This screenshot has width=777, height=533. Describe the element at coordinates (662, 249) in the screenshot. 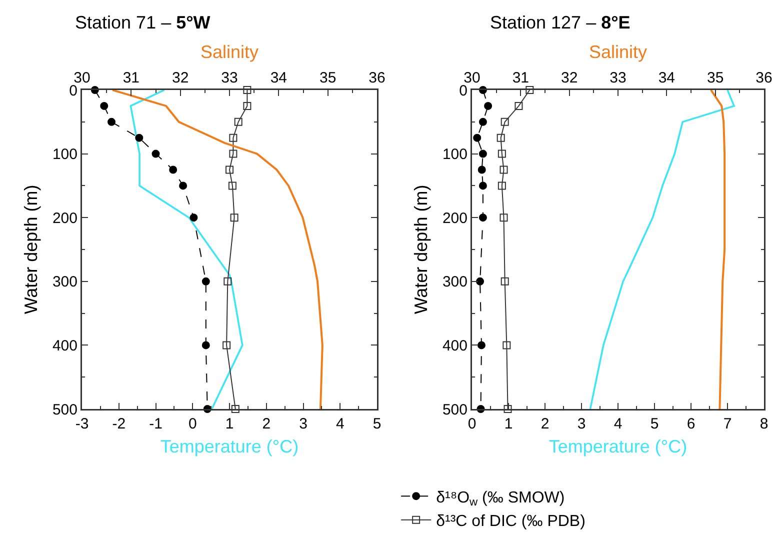

I see `line-series` at that location.